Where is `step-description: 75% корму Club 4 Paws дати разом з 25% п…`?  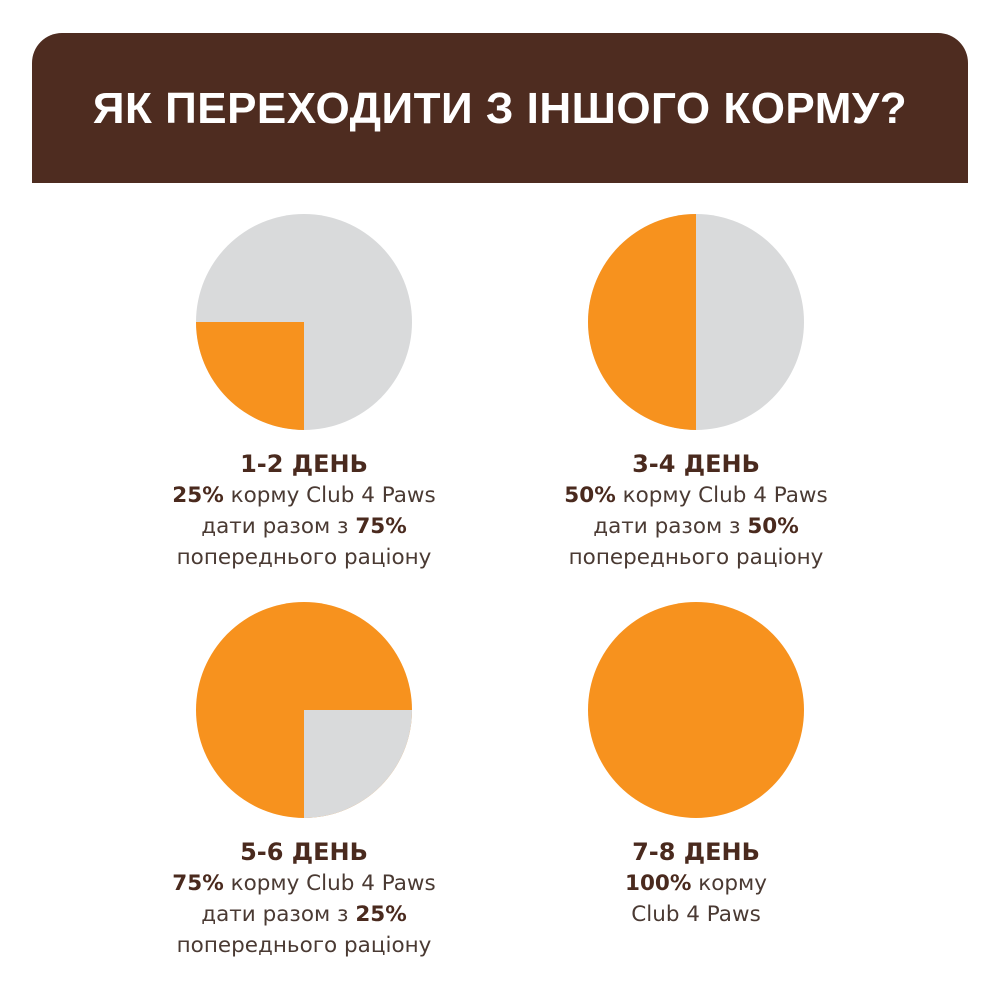 step-description: 75% корму Club 4 Paws дати разом з 25% п… is located at coordinates (304, 914).